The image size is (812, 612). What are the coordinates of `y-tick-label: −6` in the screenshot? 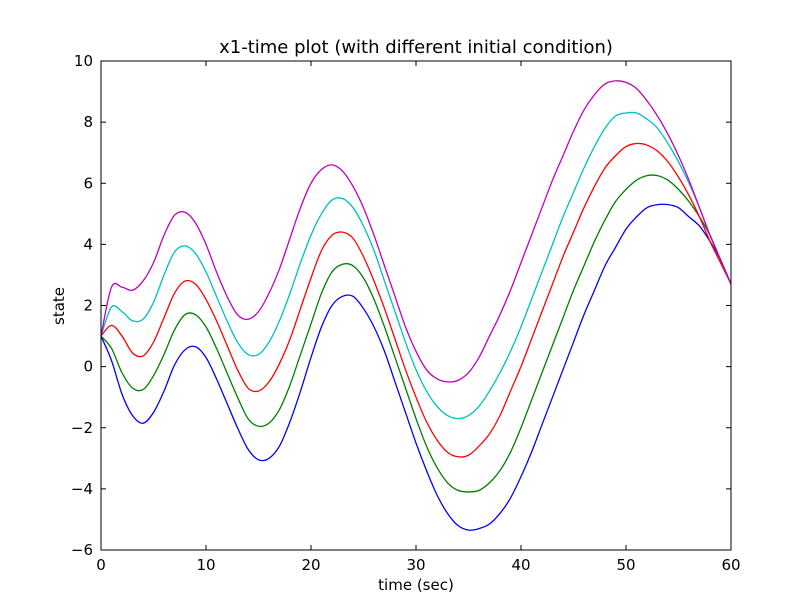 It's located at (82, 550).